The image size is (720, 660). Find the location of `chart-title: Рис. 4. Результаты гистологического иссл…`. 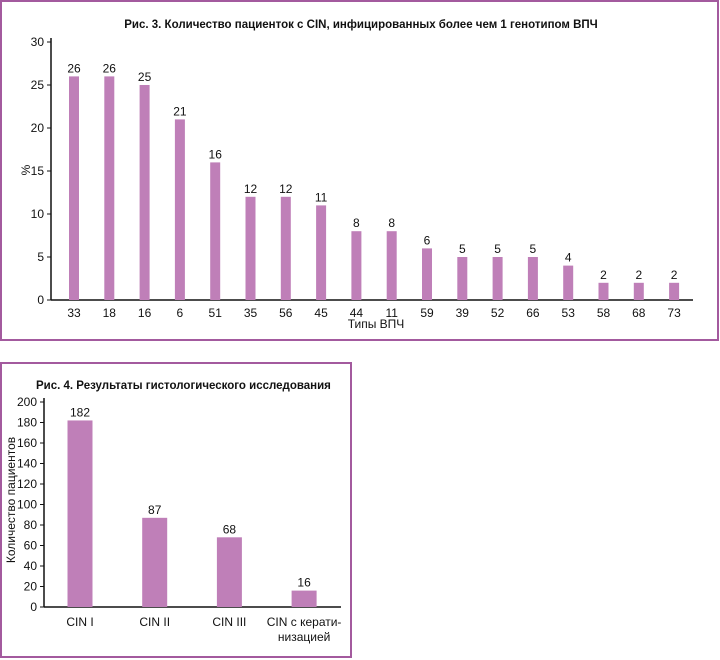

chart-title: Рис. 4. Результаты гистологического иссл… is located at coordinates (183, 386).